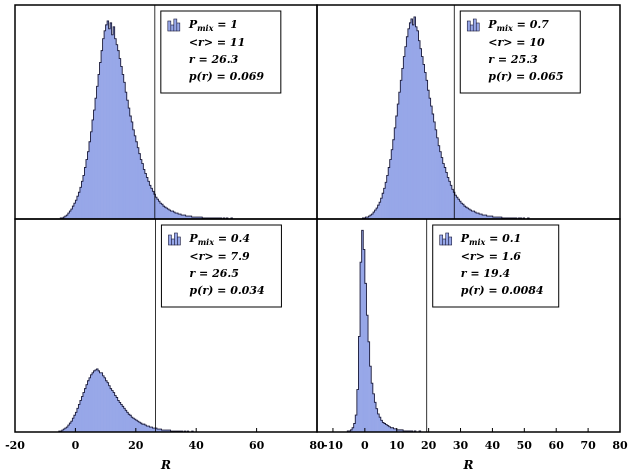  I want to click on plot-area, so click(128, 325).